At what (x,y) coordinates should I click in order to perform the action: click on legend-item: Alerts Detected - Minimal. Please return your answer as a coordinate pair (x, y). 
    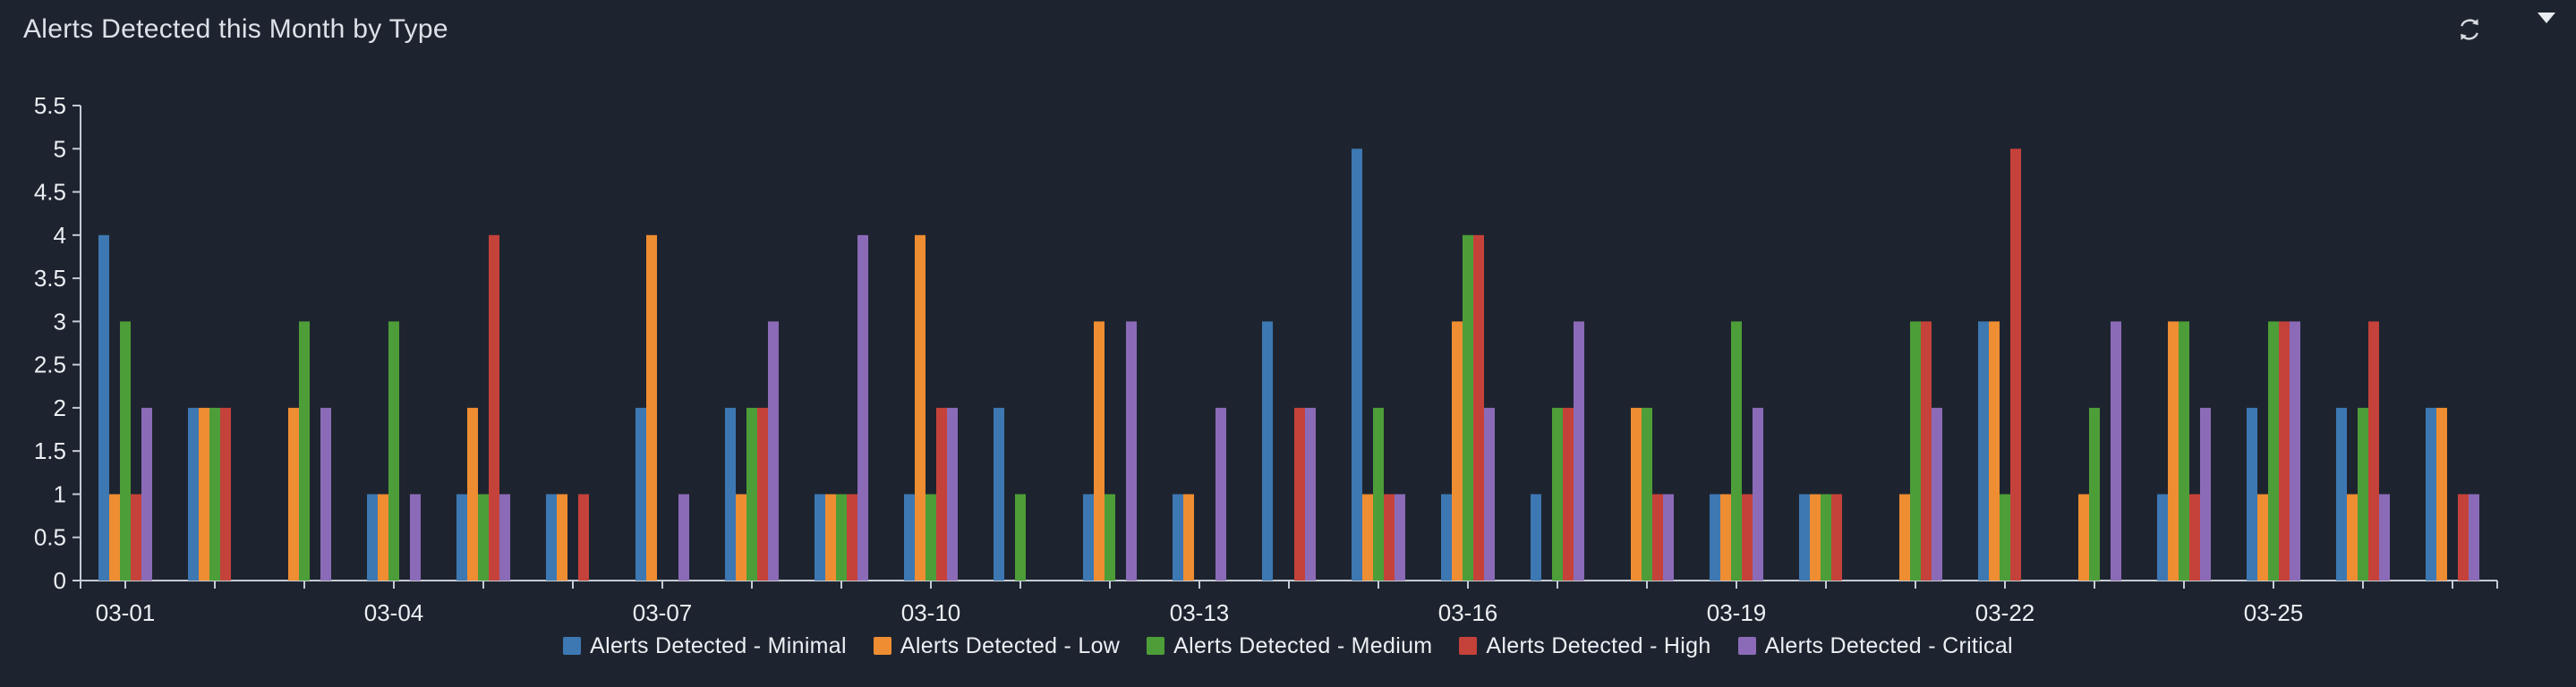
    Looking at the image, I should click on (705, 646).